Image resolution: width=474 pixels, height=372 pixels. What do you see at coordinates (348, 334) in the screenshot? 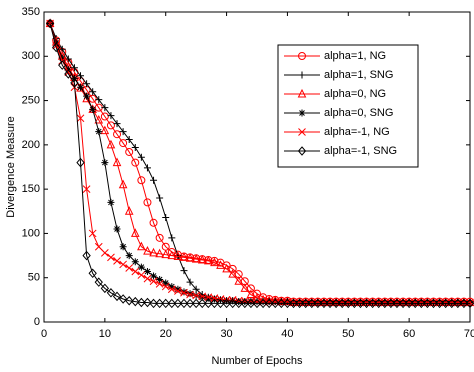
I see `x-tick-label: 50` at bounding box center [348, 334].